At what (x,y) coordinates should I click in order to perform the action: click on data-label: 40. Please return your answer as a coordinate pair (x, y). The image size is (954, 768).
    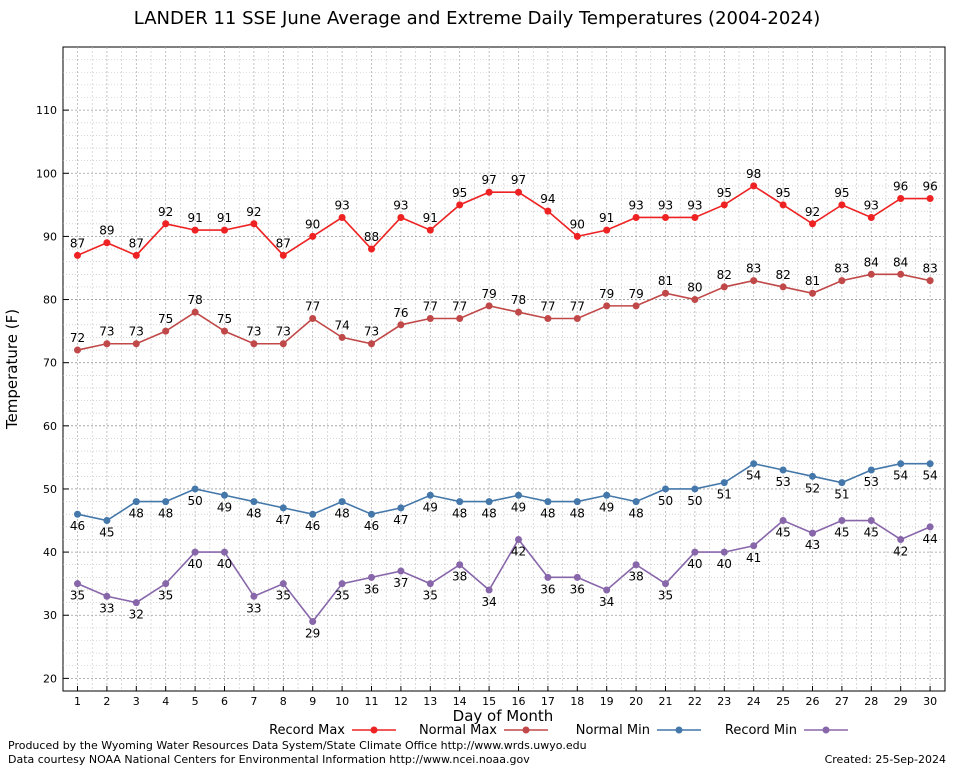
    Looking at the image, I should click on (694, 564).